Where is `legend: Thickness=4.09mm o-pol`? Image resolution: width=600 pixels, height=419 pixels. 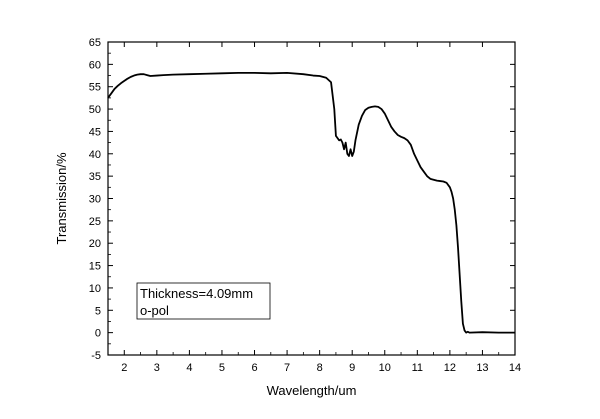 legend: Thickness=4.09mm o-pol is located at coordinates (203, 301).